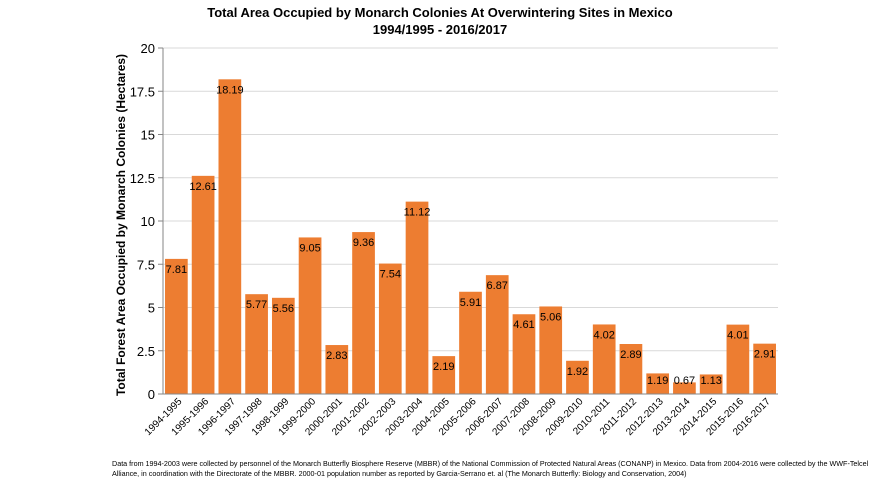 The width and height of the screenshot is (880, 495). Describe the element at coordinates (523, 325) in the screenshot. I see `data-label: 4.61` at that location.